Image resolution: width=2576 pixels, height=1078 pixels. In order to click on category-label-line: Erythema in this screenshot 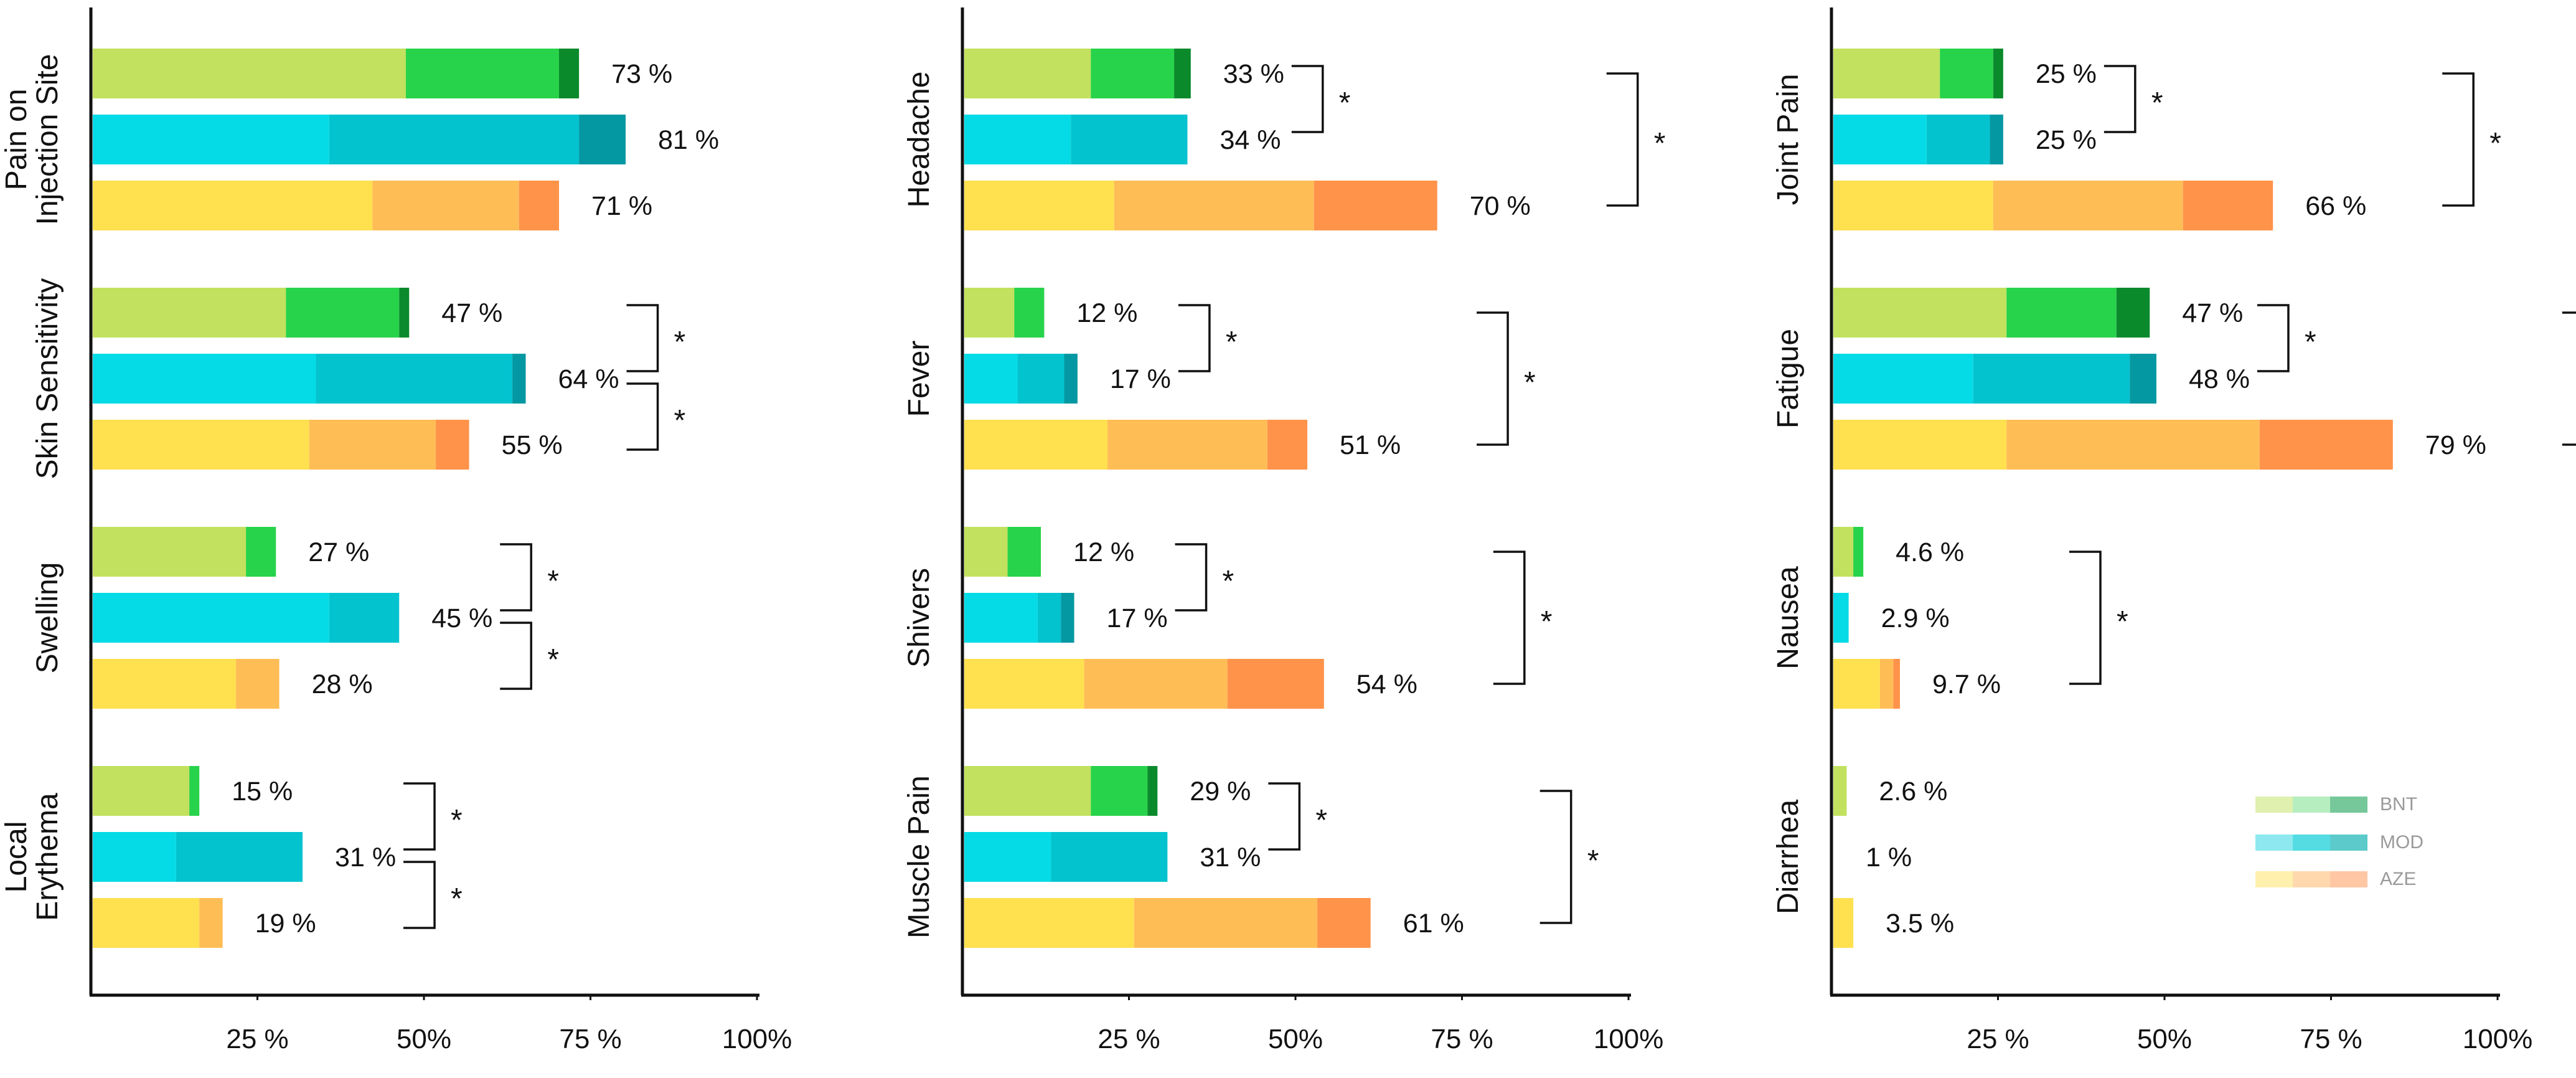, I will do `click(47, 857)`.